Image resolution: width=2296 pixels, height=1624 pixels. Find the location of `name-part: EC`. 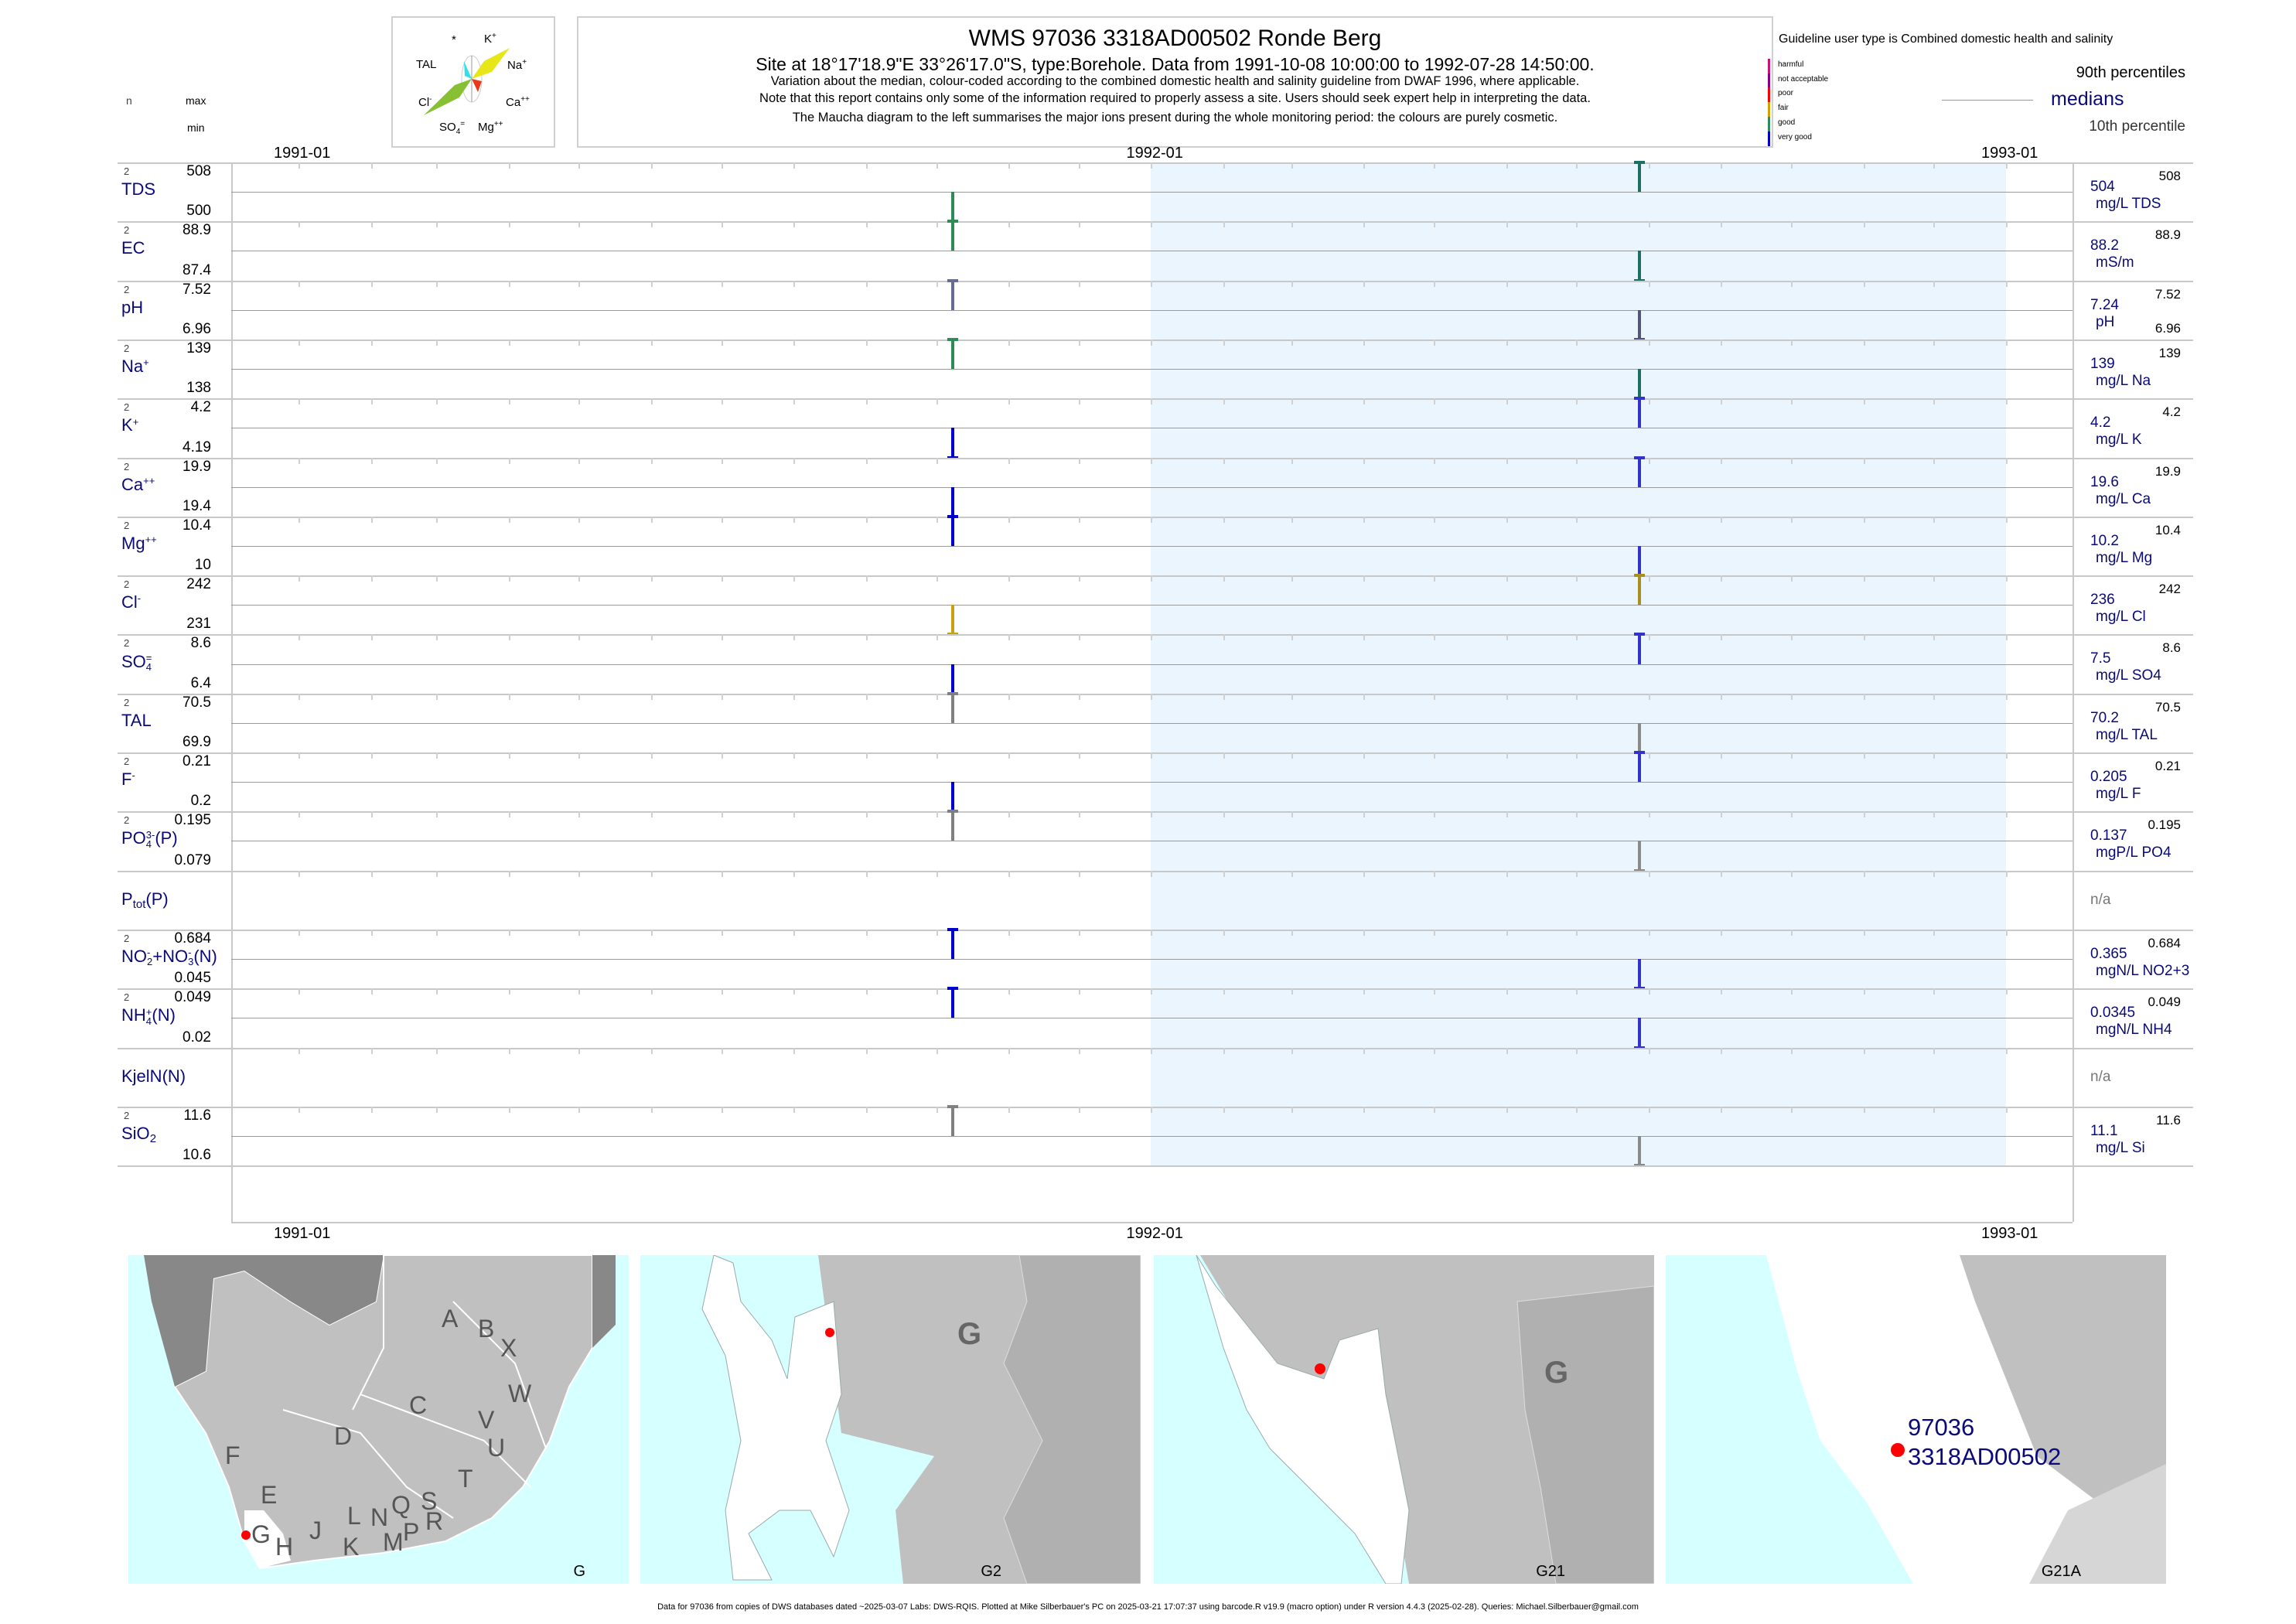

name-part: EC is located at coordinates (133, 248).